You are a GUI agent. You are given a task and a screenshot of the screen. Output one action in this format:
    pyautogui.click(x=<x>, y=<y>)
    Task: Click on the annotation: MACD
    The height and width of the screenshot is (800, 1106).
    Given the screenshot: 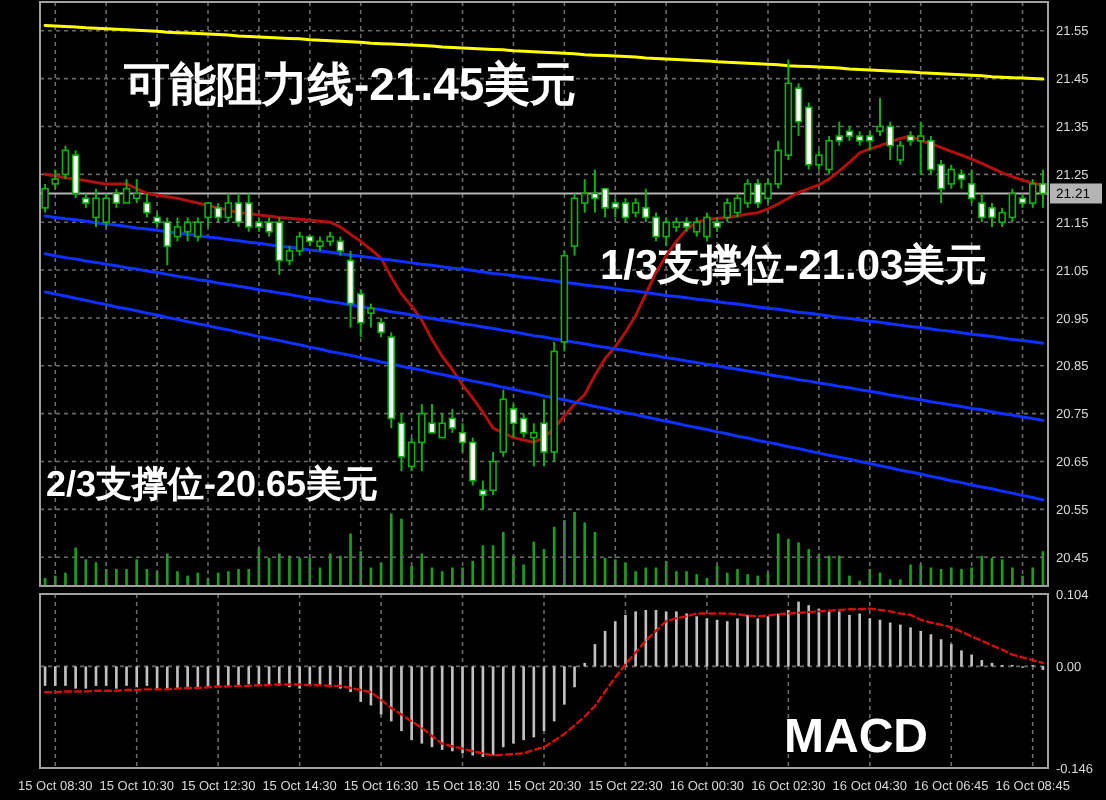 What is the action you would take?
    pyautogui.click(x=856, y=737)
    